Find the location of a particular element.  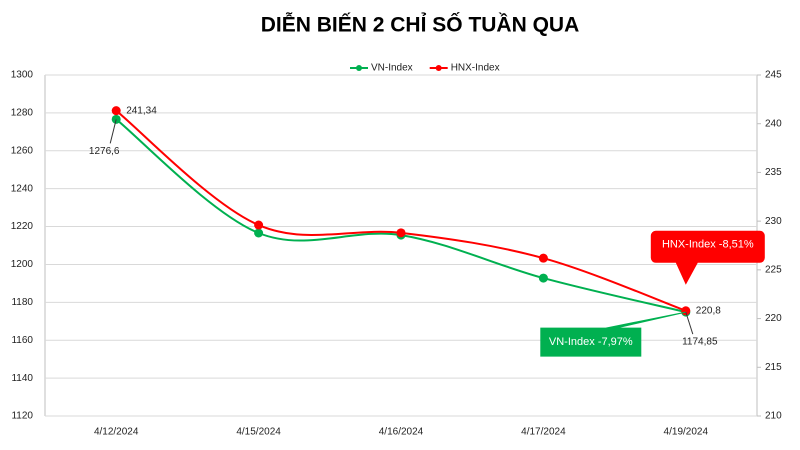

x-tick-label: 4/16/2024 is located at coordinates (401, 432).